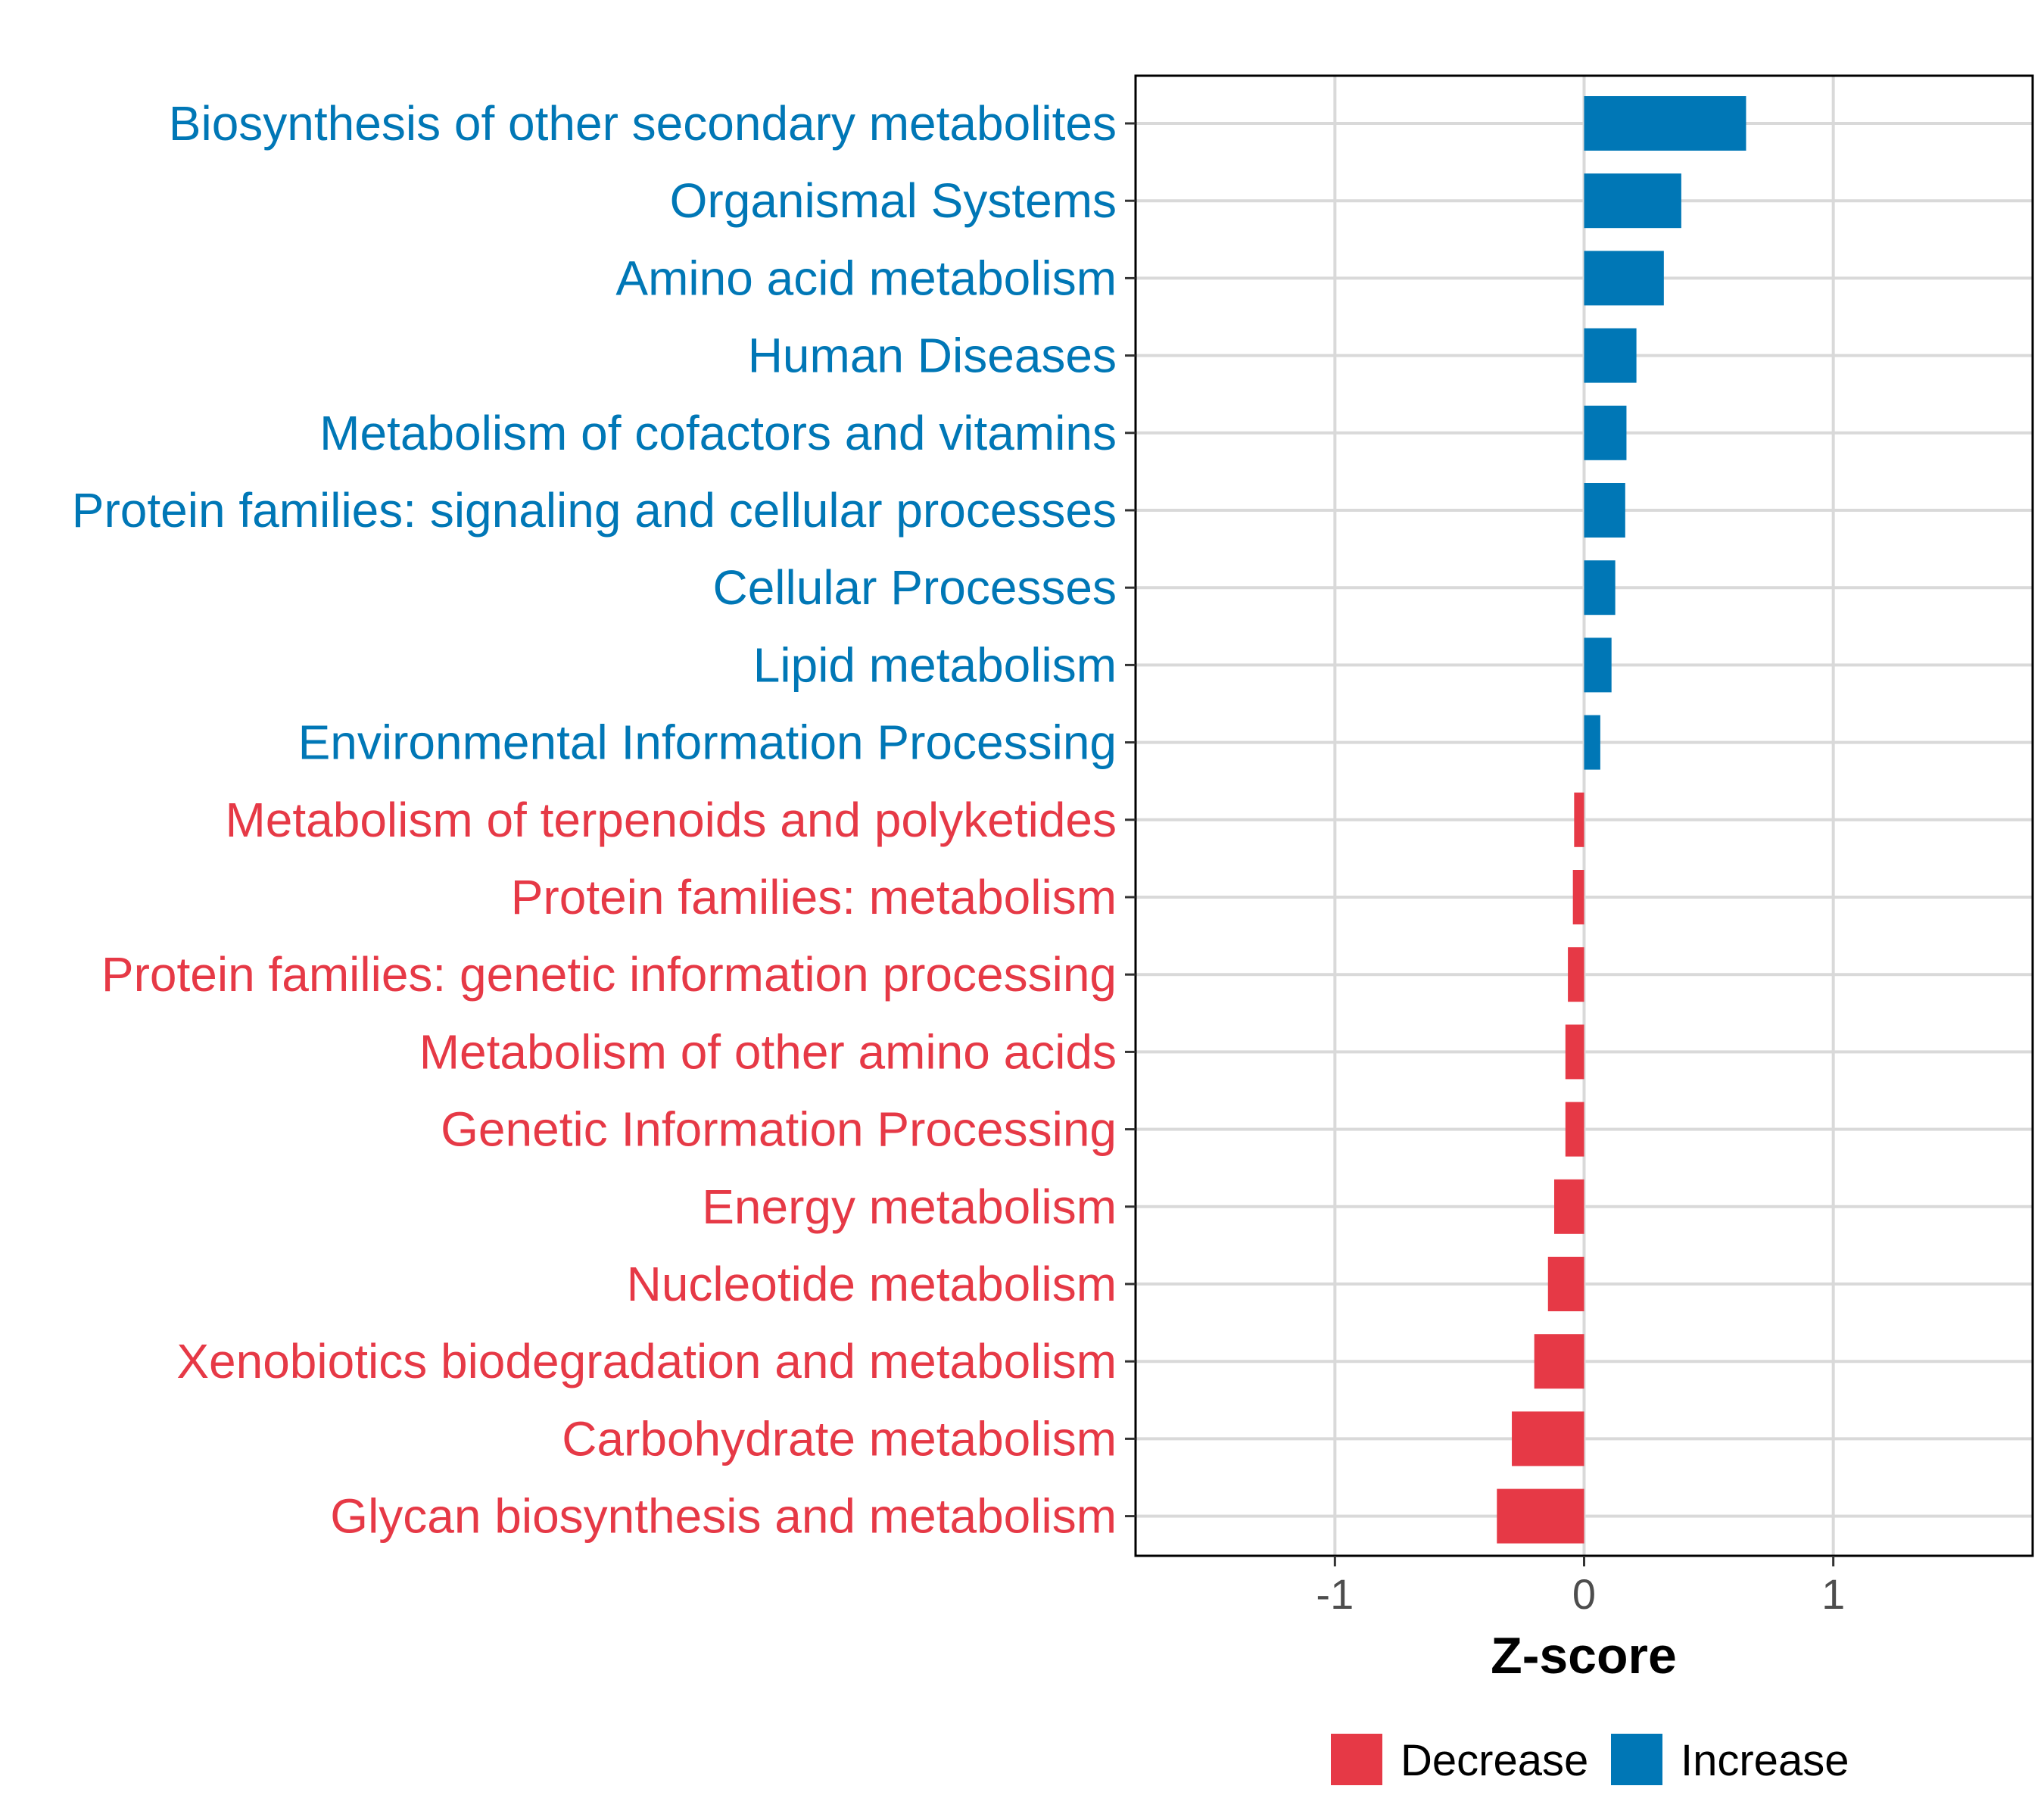  Describe the element at coordinates (1833, 1594) in the screenshot. I see `x-tick-label: 1` at that location.